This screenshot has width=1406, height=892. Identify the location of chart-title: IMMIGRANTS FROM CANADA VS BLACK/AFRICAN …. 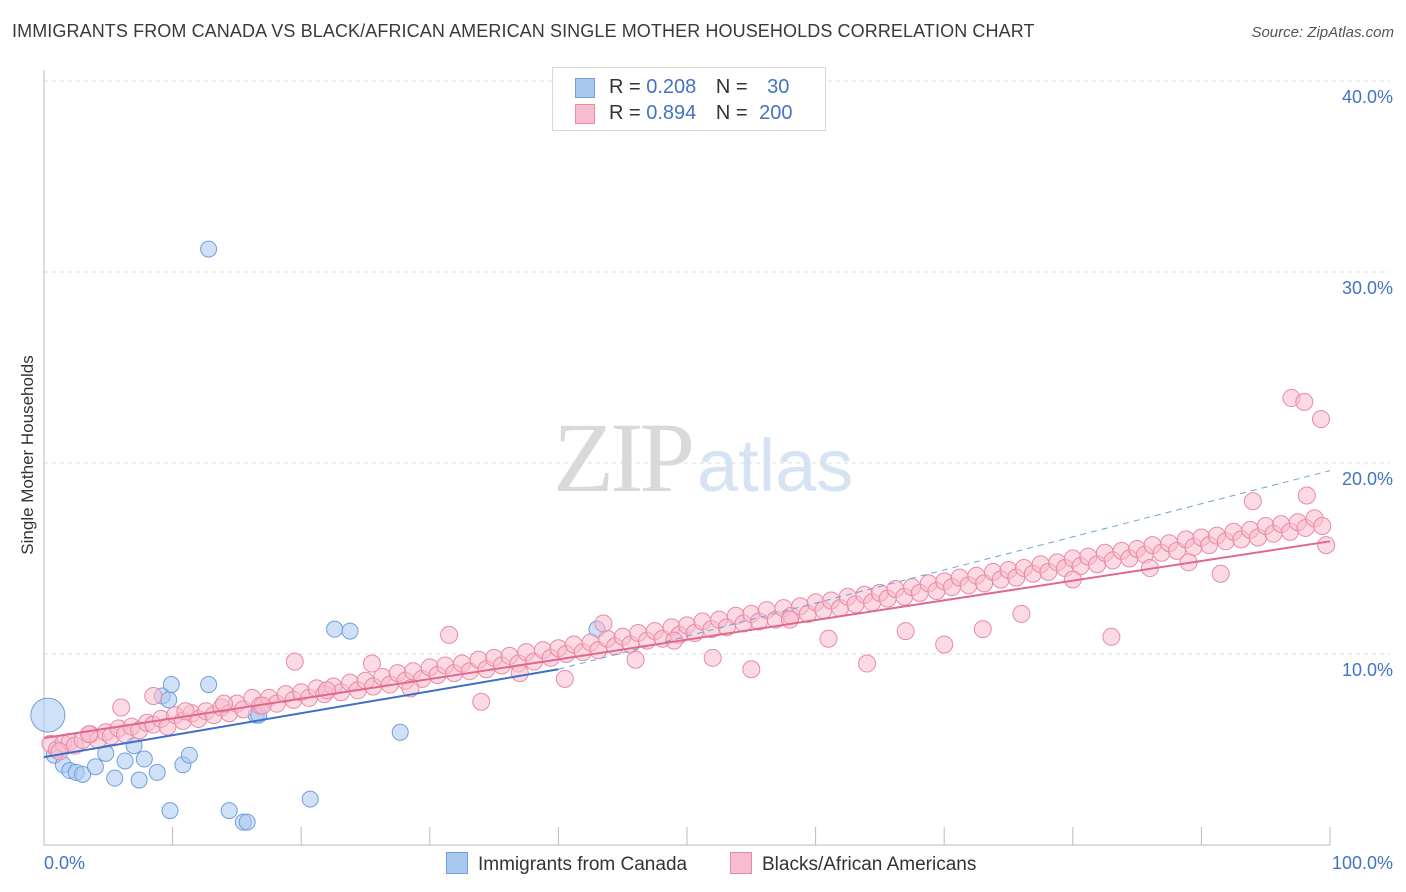
(523, 31).